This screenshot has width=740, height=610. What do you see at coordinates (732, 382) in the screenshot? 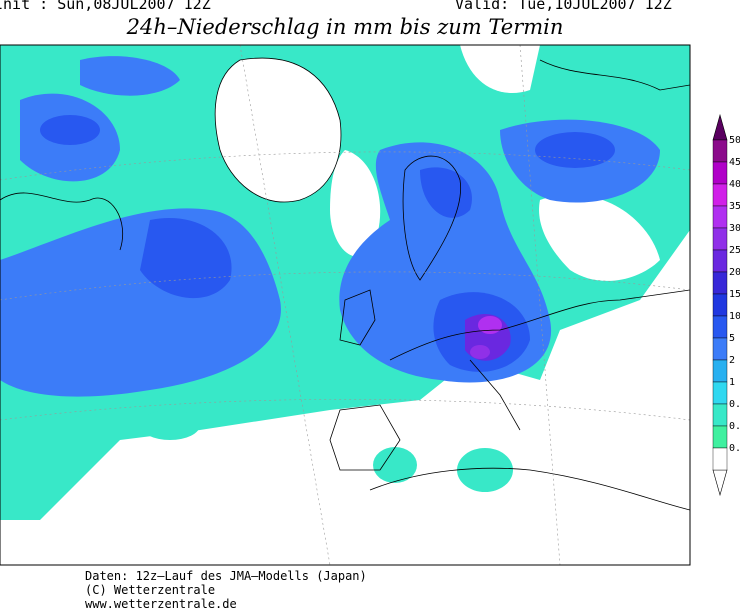
I see `legend-label: 1` at bounding box center [732, 382].